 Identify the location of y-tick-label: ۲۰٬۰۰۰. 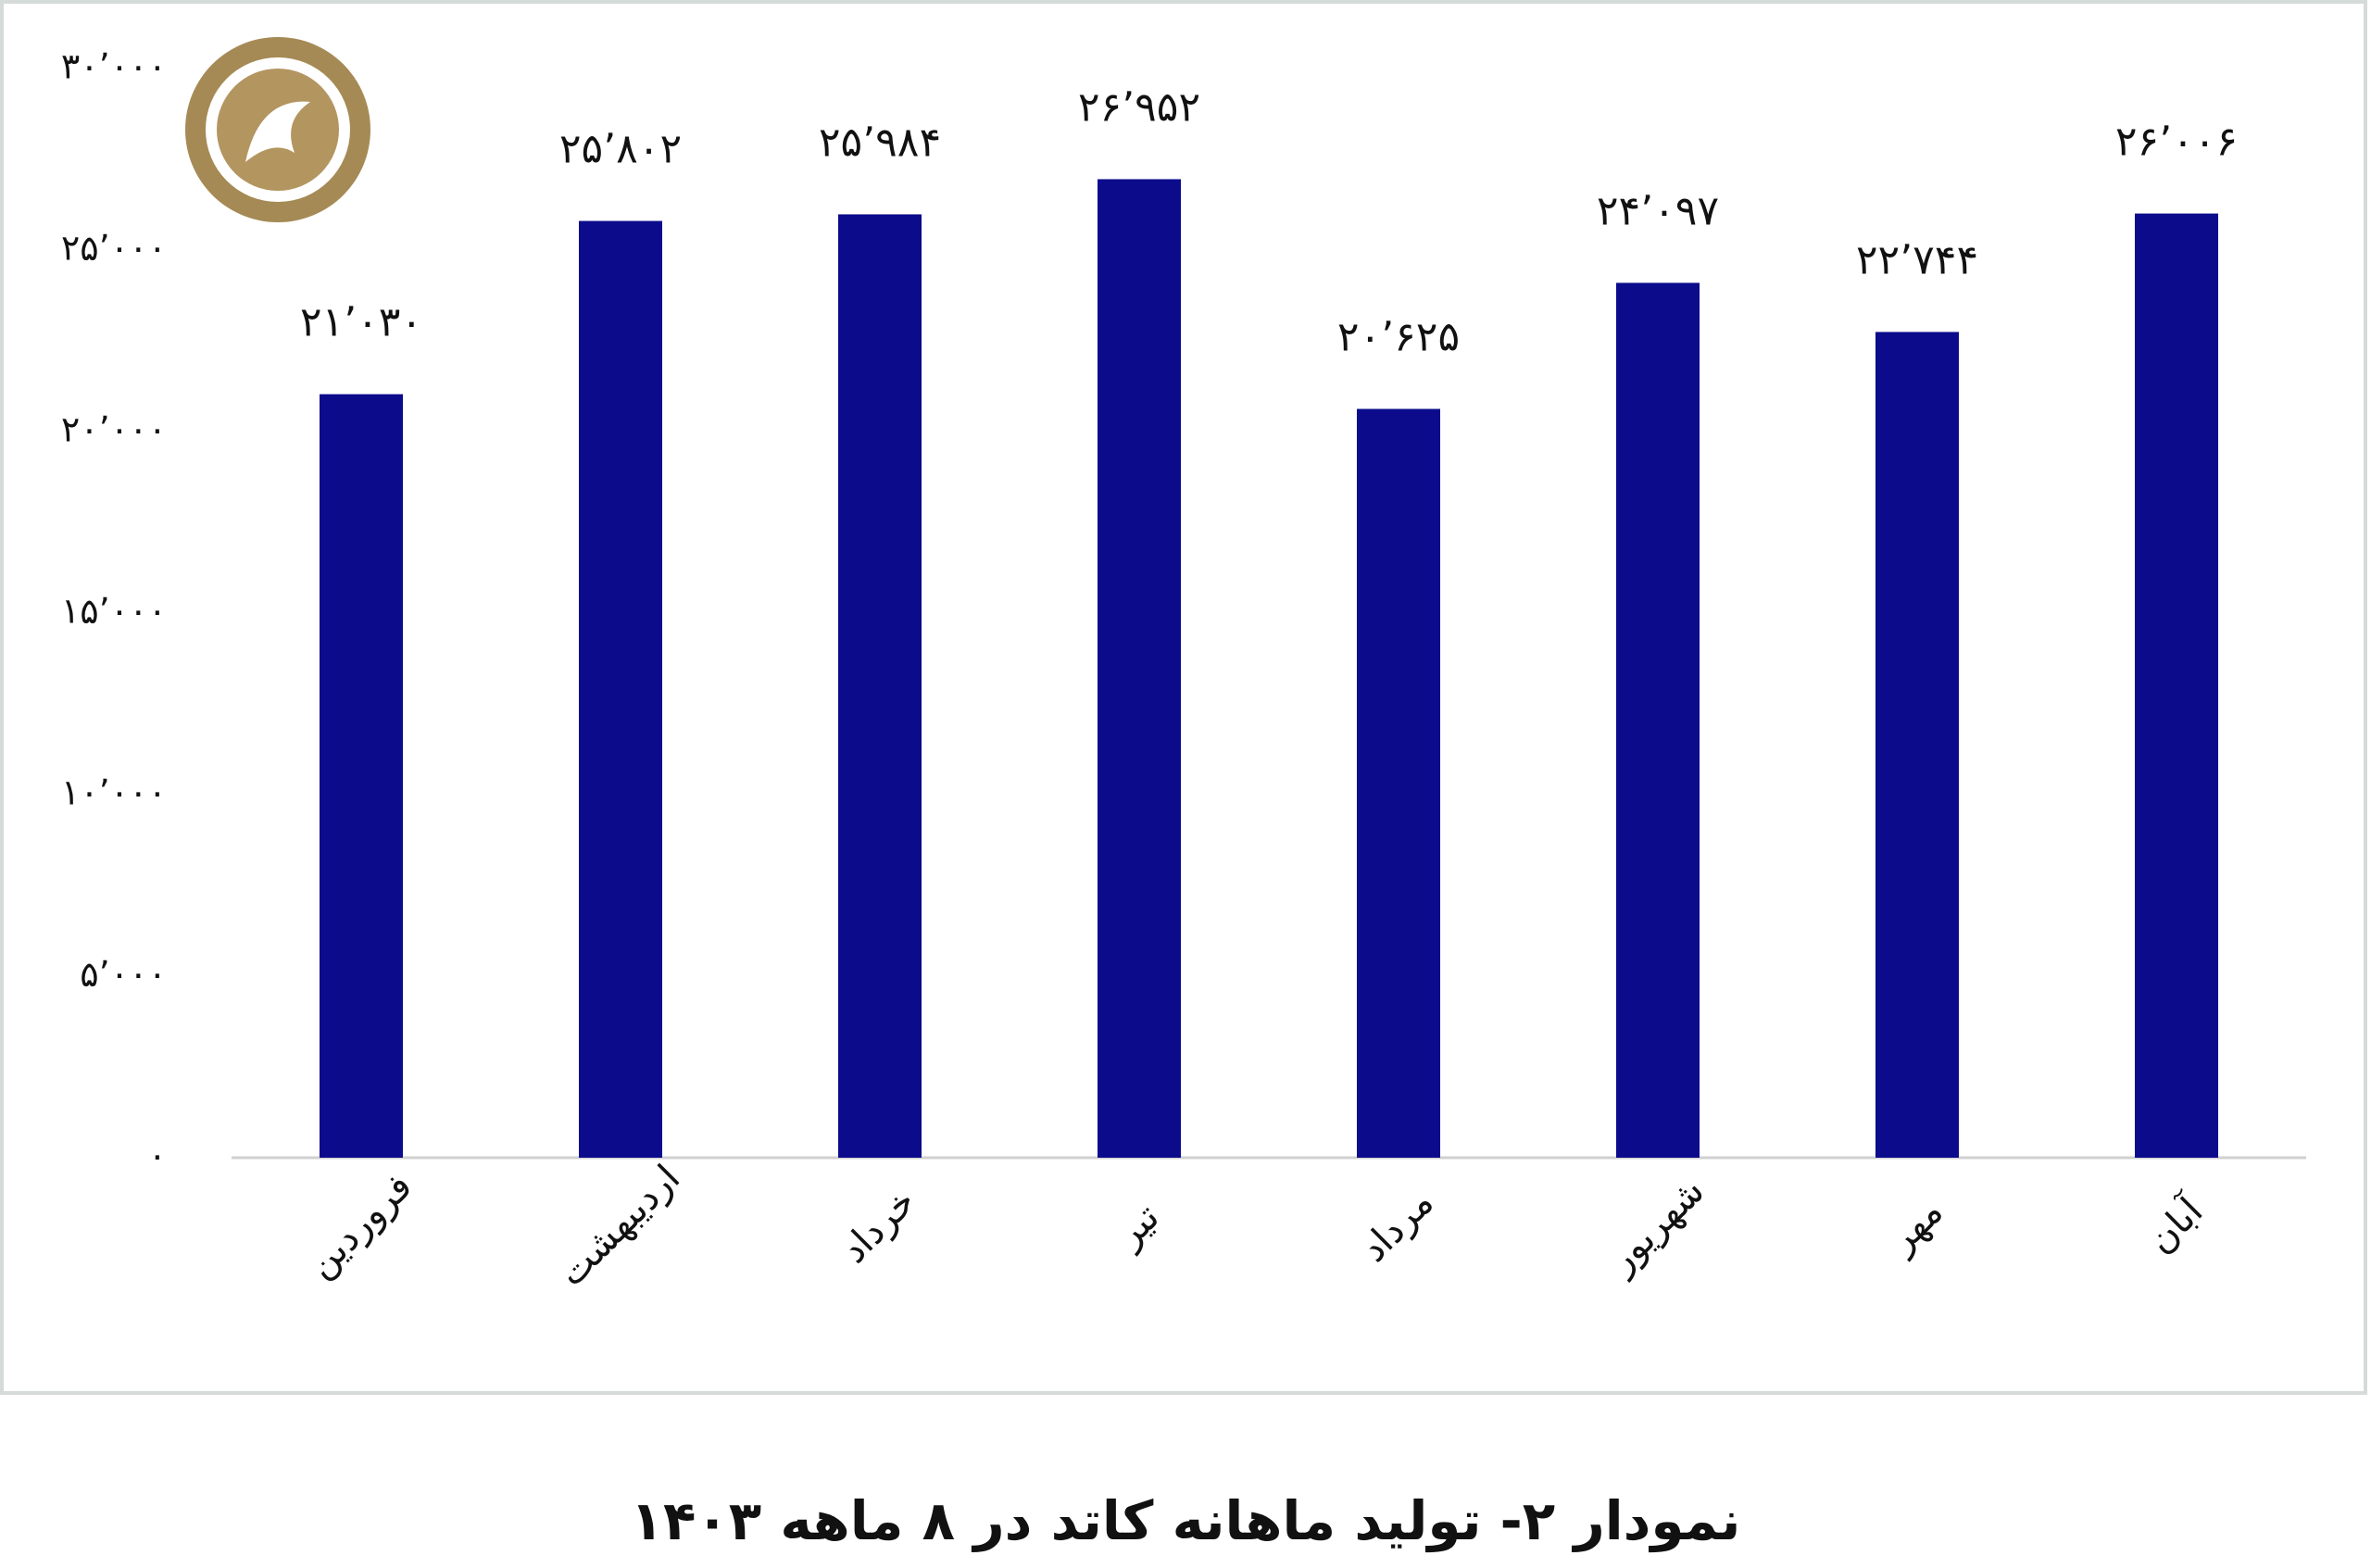
(114, 430).